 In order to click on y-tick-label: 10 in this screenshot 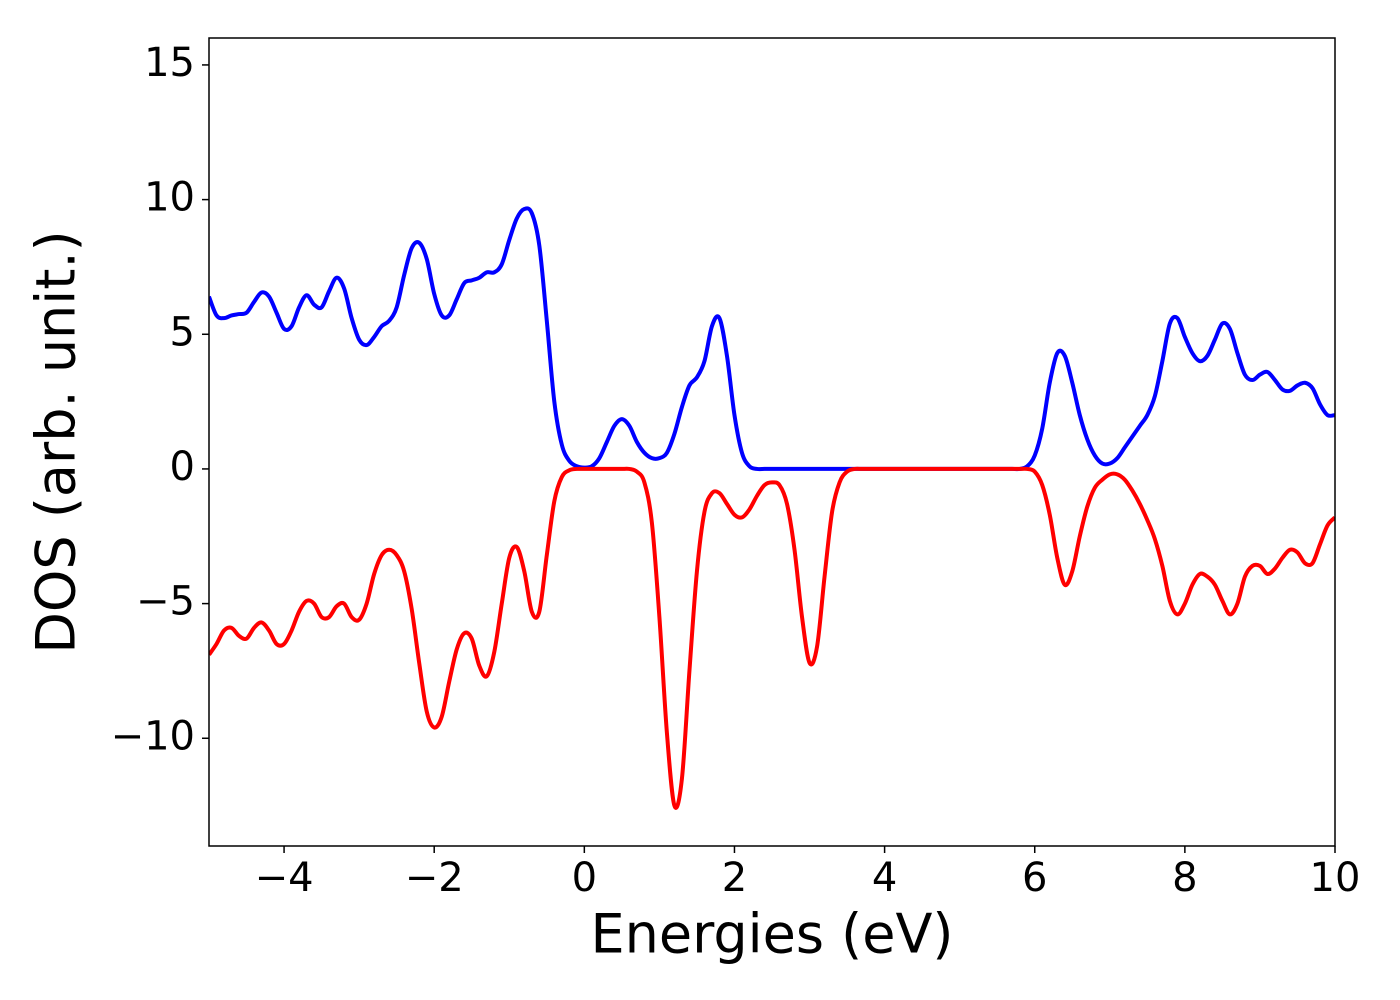, I will do `click(169, 198)`.